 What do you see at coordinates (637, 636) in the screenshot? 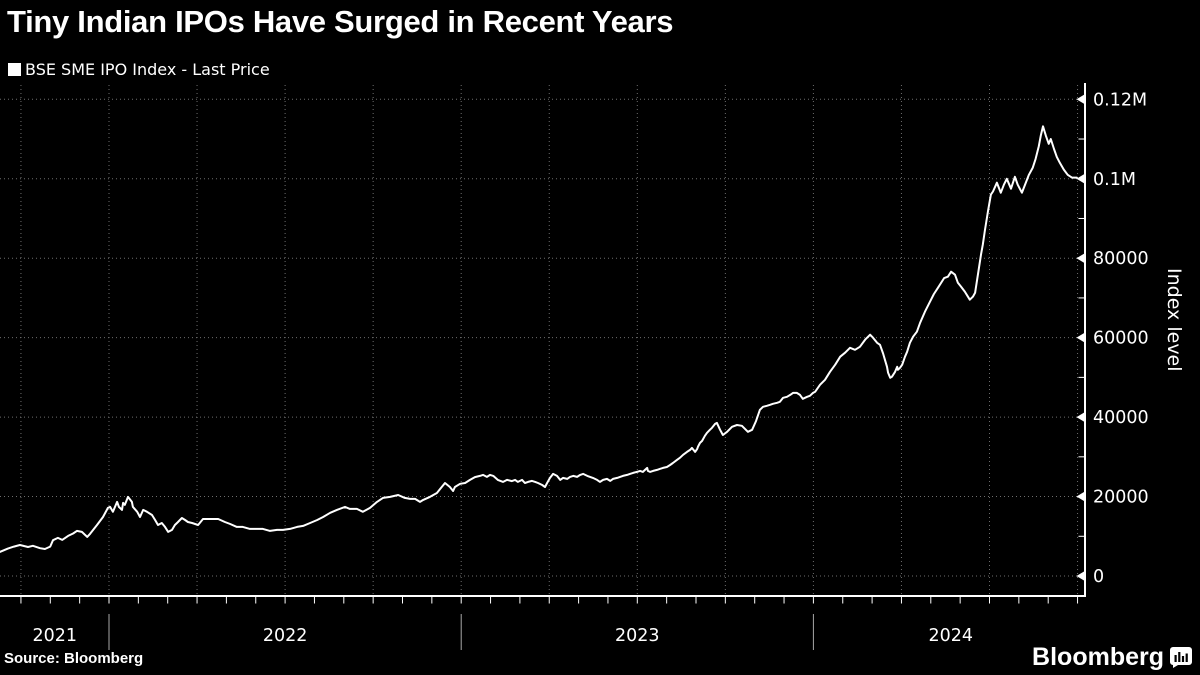
I see `x-year-label: 2023` at bounding box center [637, 636].